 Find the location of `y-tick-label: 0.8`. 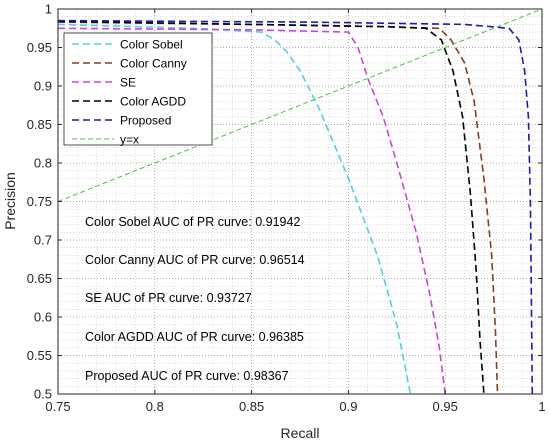

y-tick-label: 0.8 is located at coordinates (43, 163).